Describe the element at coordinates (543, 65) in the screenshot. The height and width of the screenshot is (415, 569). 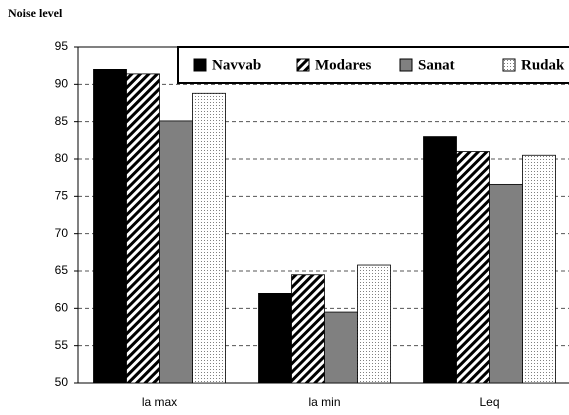
I see `legend-label: Rudak` at that location.